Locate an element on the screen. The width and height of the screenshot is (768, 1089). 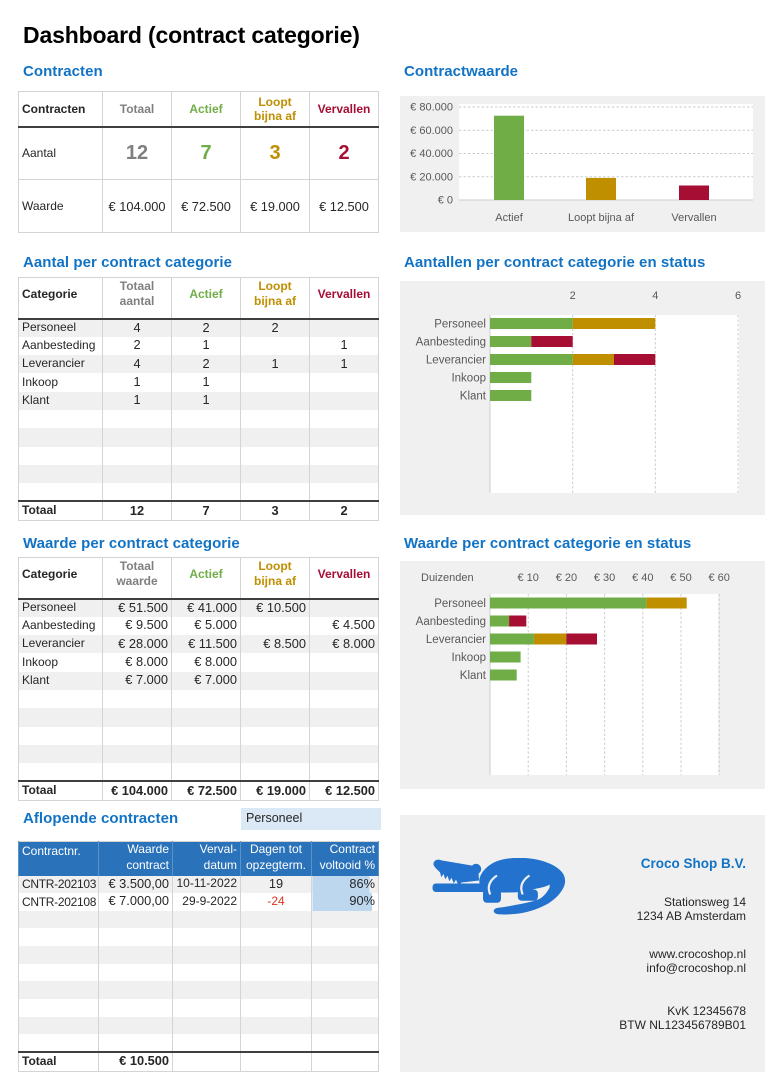
svg-text: € 20 is located at coordinates (566, 578).